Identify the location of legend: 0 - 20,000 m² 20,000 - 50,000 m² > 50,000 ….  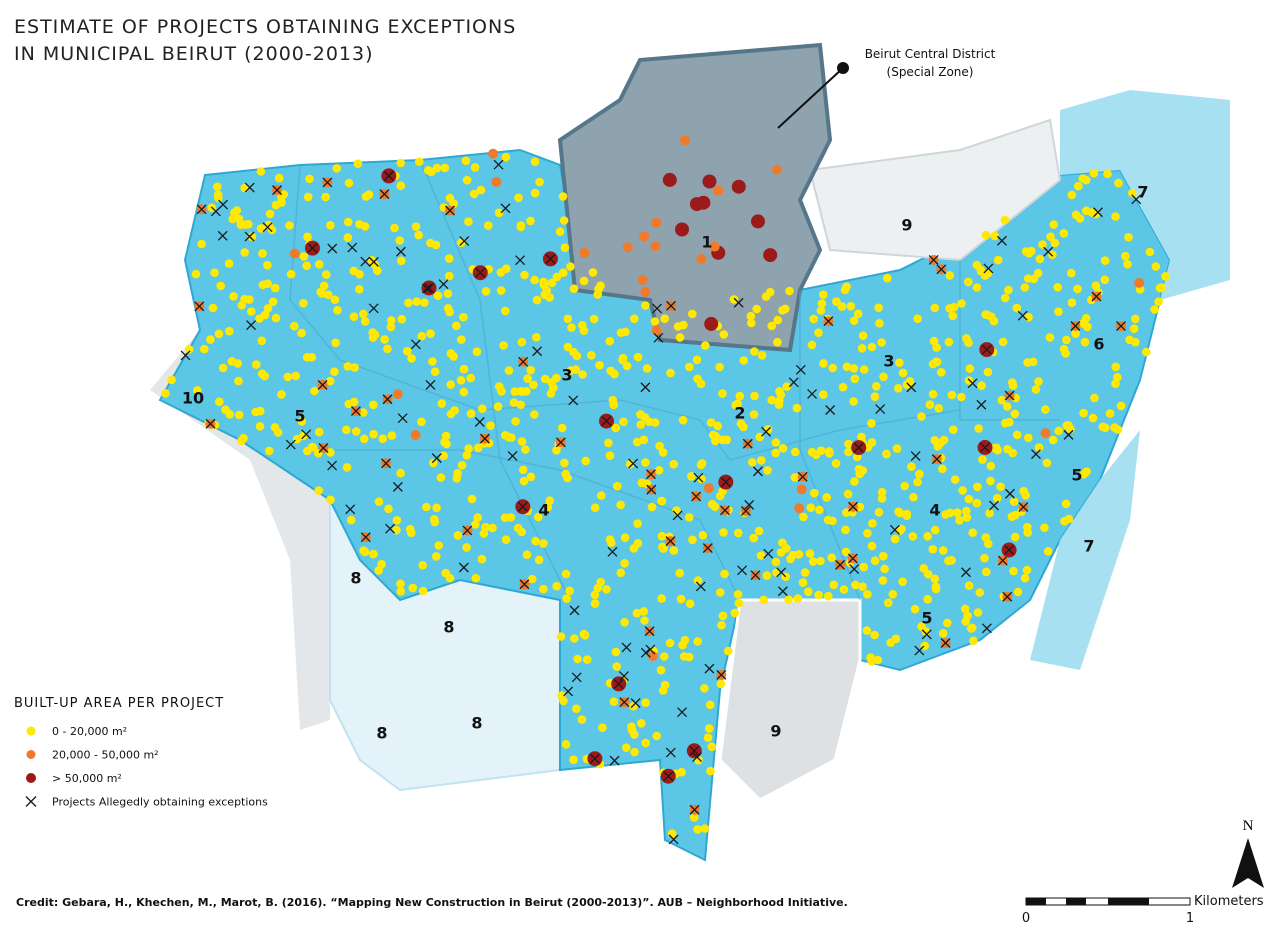
(146, 767).